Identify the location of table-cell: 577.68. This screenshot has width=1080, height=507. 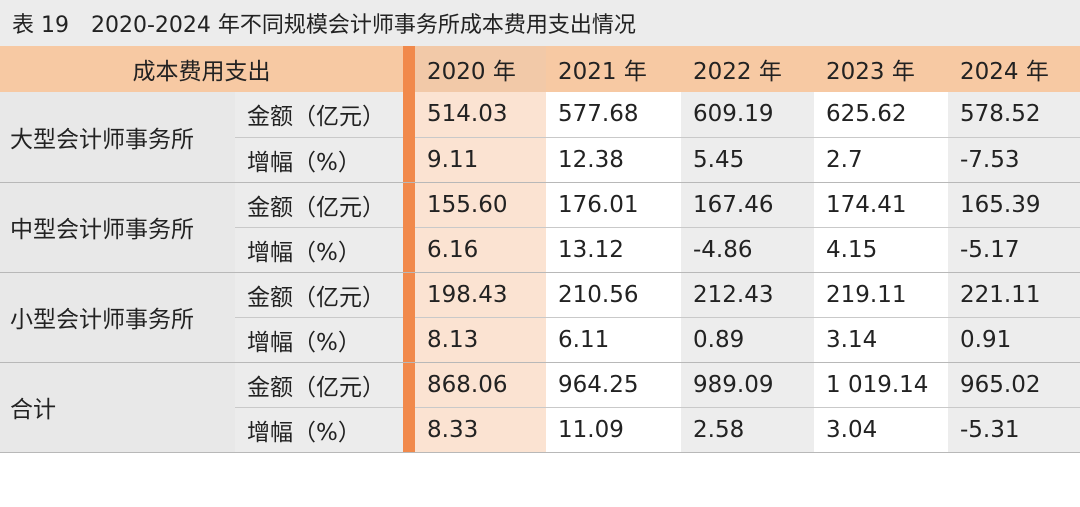
(613, 115).